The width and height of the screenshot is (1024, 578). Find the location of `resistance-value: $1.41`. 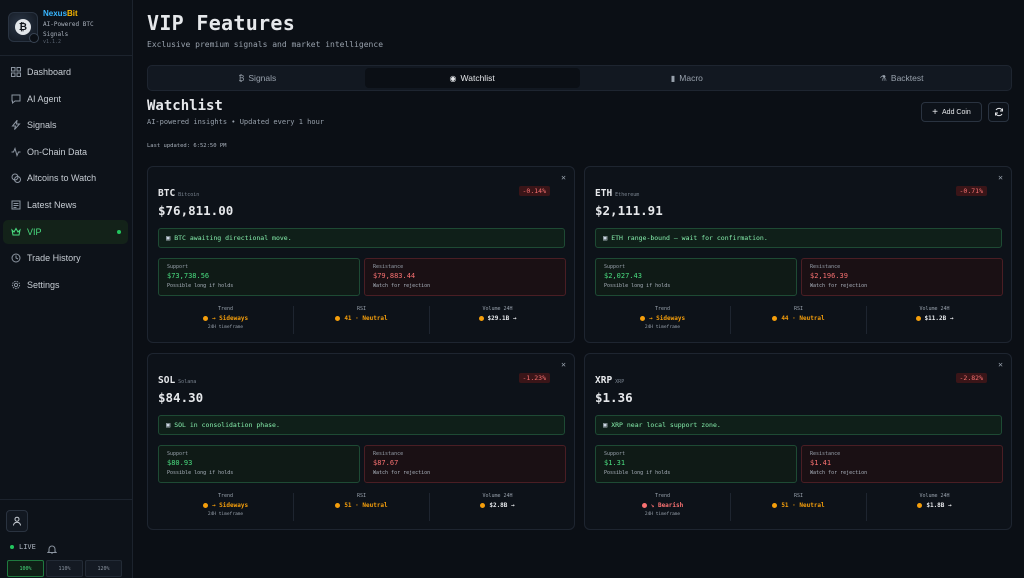

resistance-value: $1.41 is located at coordinates (821, 463).